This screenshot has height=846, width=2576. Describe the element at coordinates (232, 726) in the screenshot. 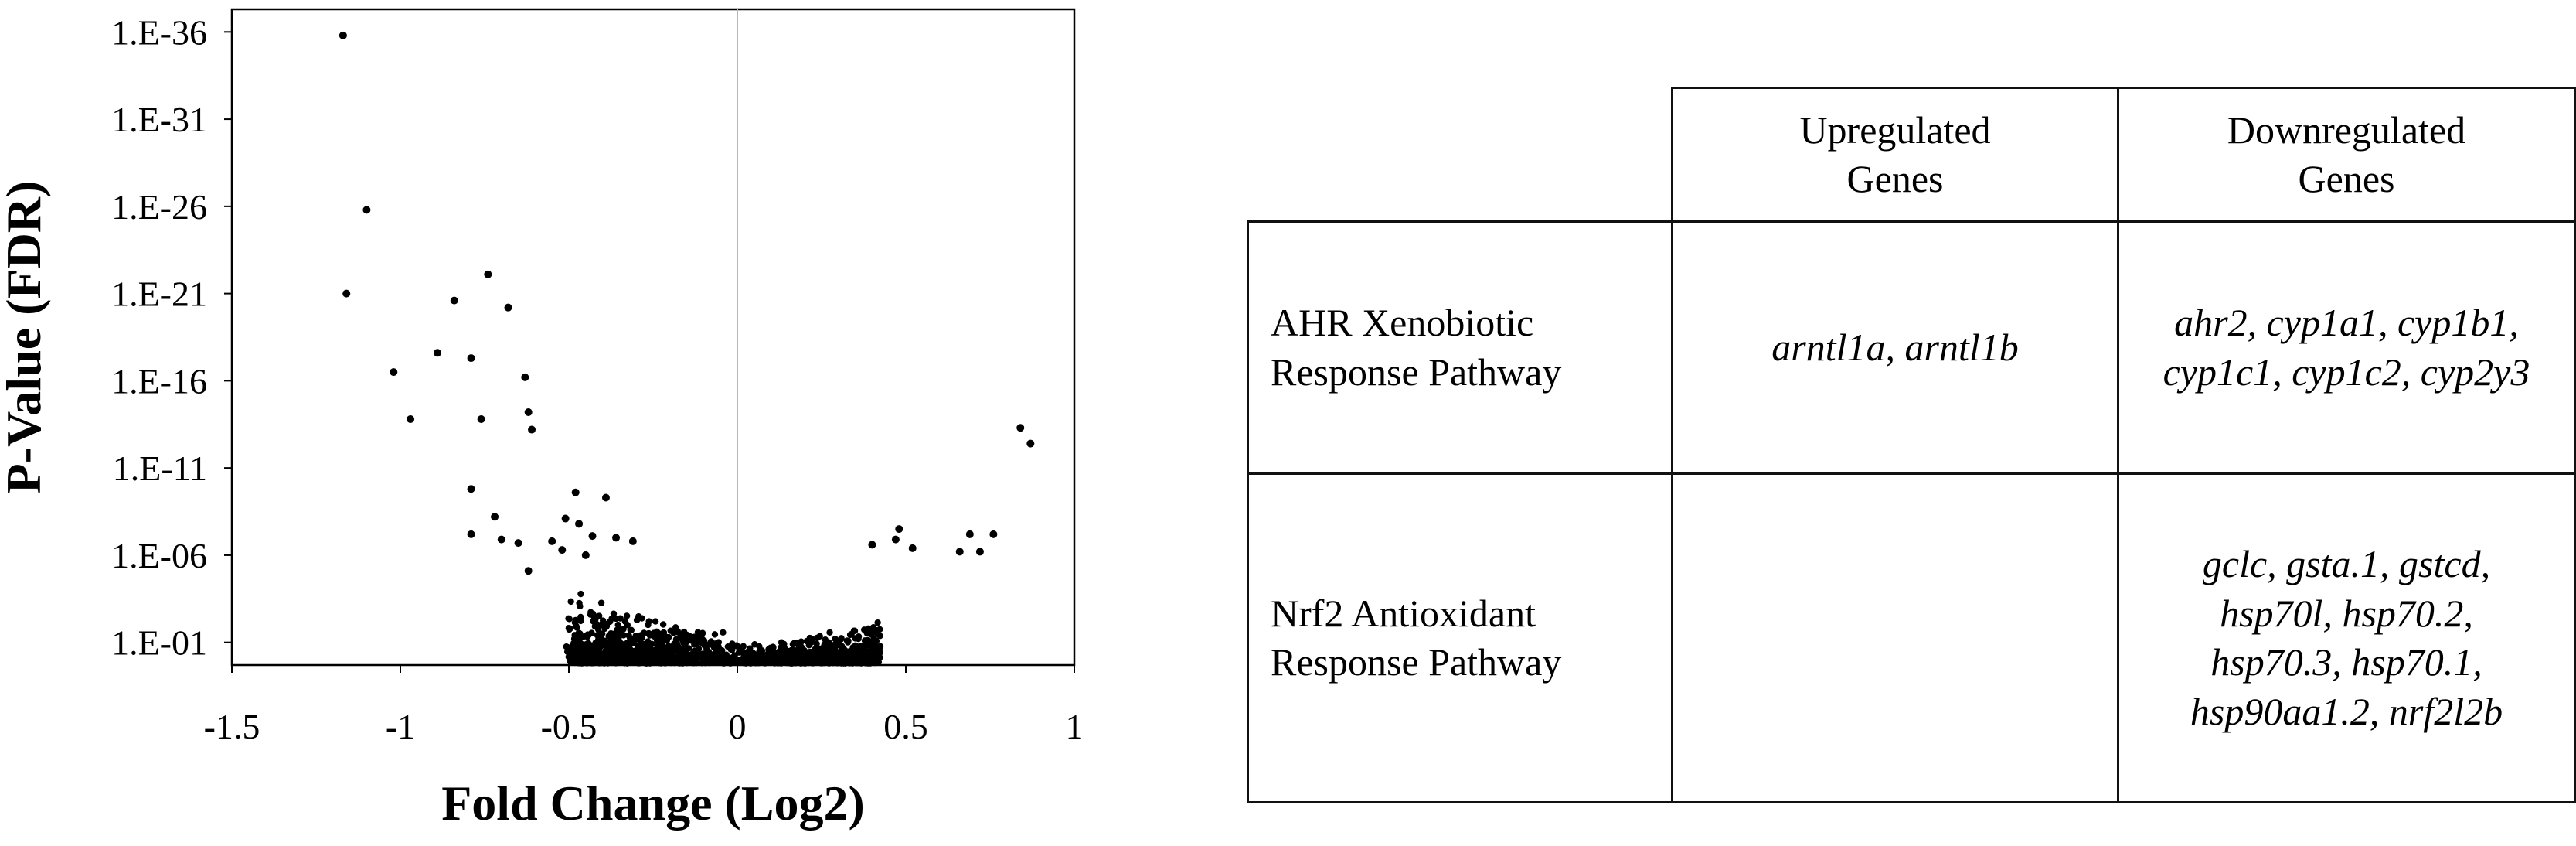

I see `x-tick-label: -1.5` at that location.